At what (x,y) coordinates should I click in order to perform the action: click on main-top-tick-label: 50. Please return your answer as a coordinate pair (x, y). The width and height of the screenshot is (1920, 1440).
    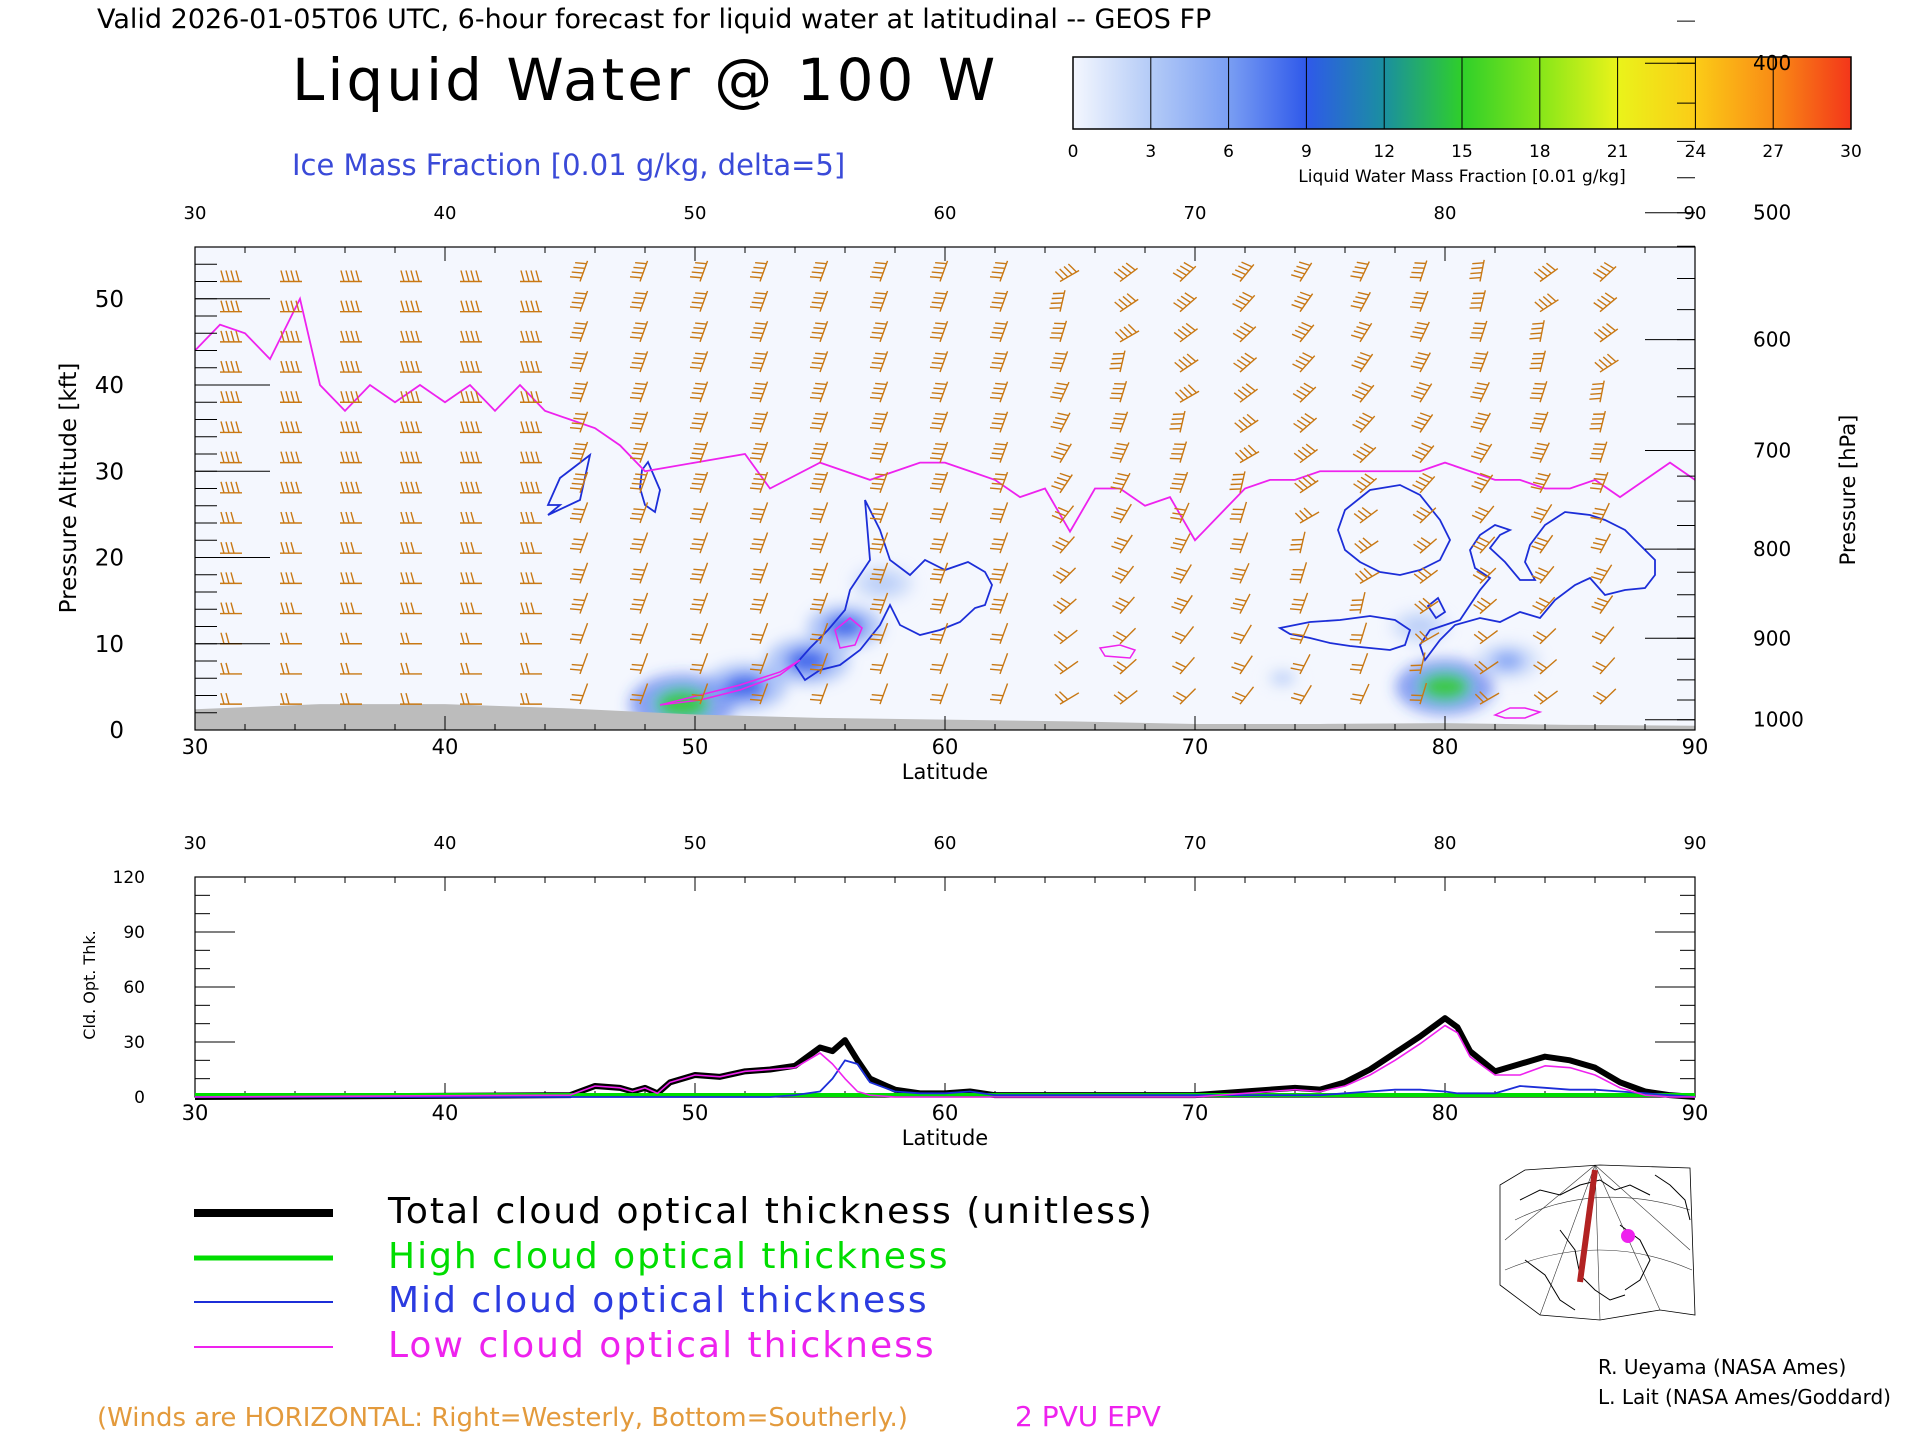
    Looking at the image, I should click on (695, 213).